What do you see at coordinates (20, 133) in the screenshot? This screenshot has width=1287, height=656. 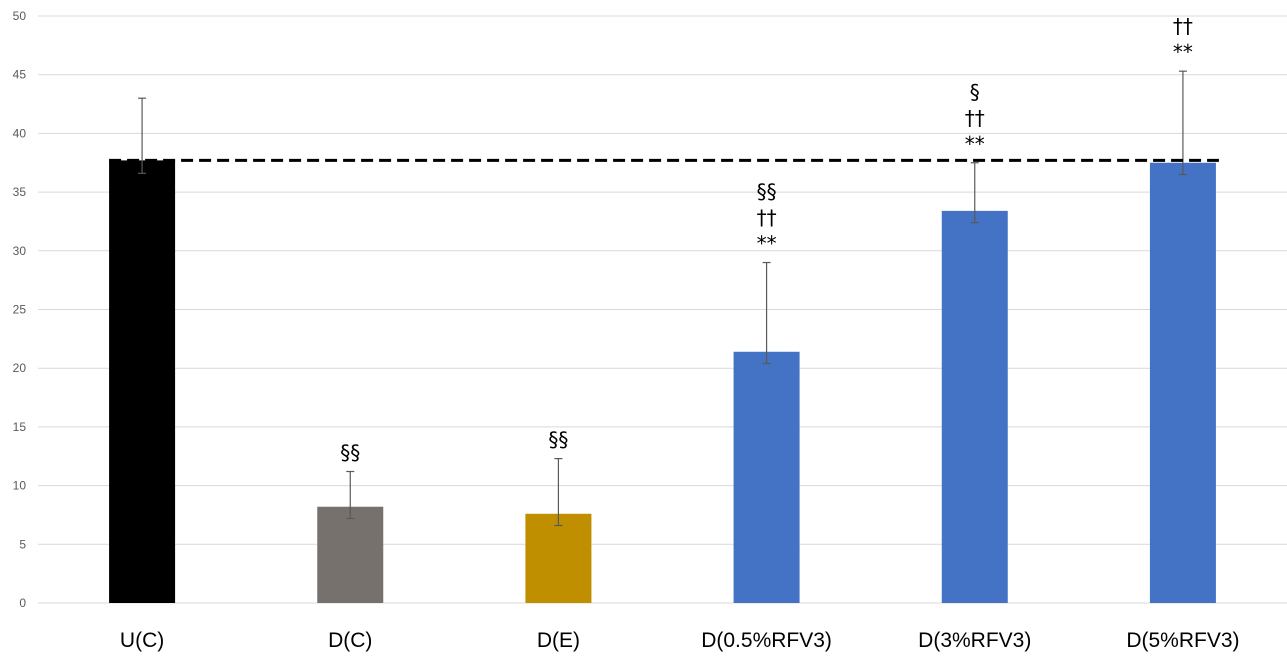 I see `y-tick-label-40: 40` at bounding box center [20, 133].